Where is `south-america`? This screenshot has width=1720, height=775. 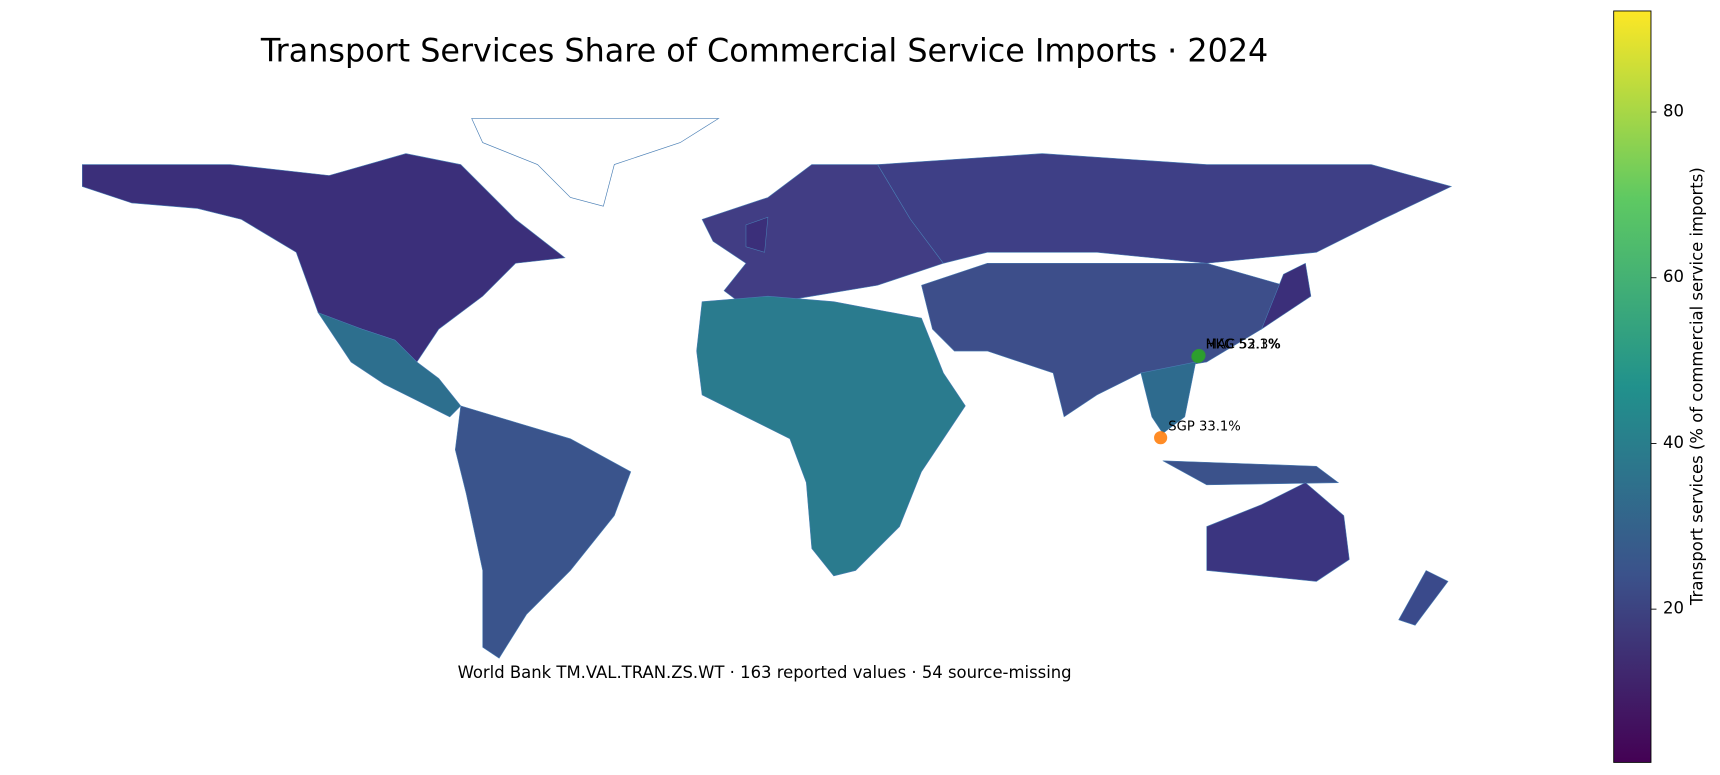
south-america is located at coordinates (543, 532).